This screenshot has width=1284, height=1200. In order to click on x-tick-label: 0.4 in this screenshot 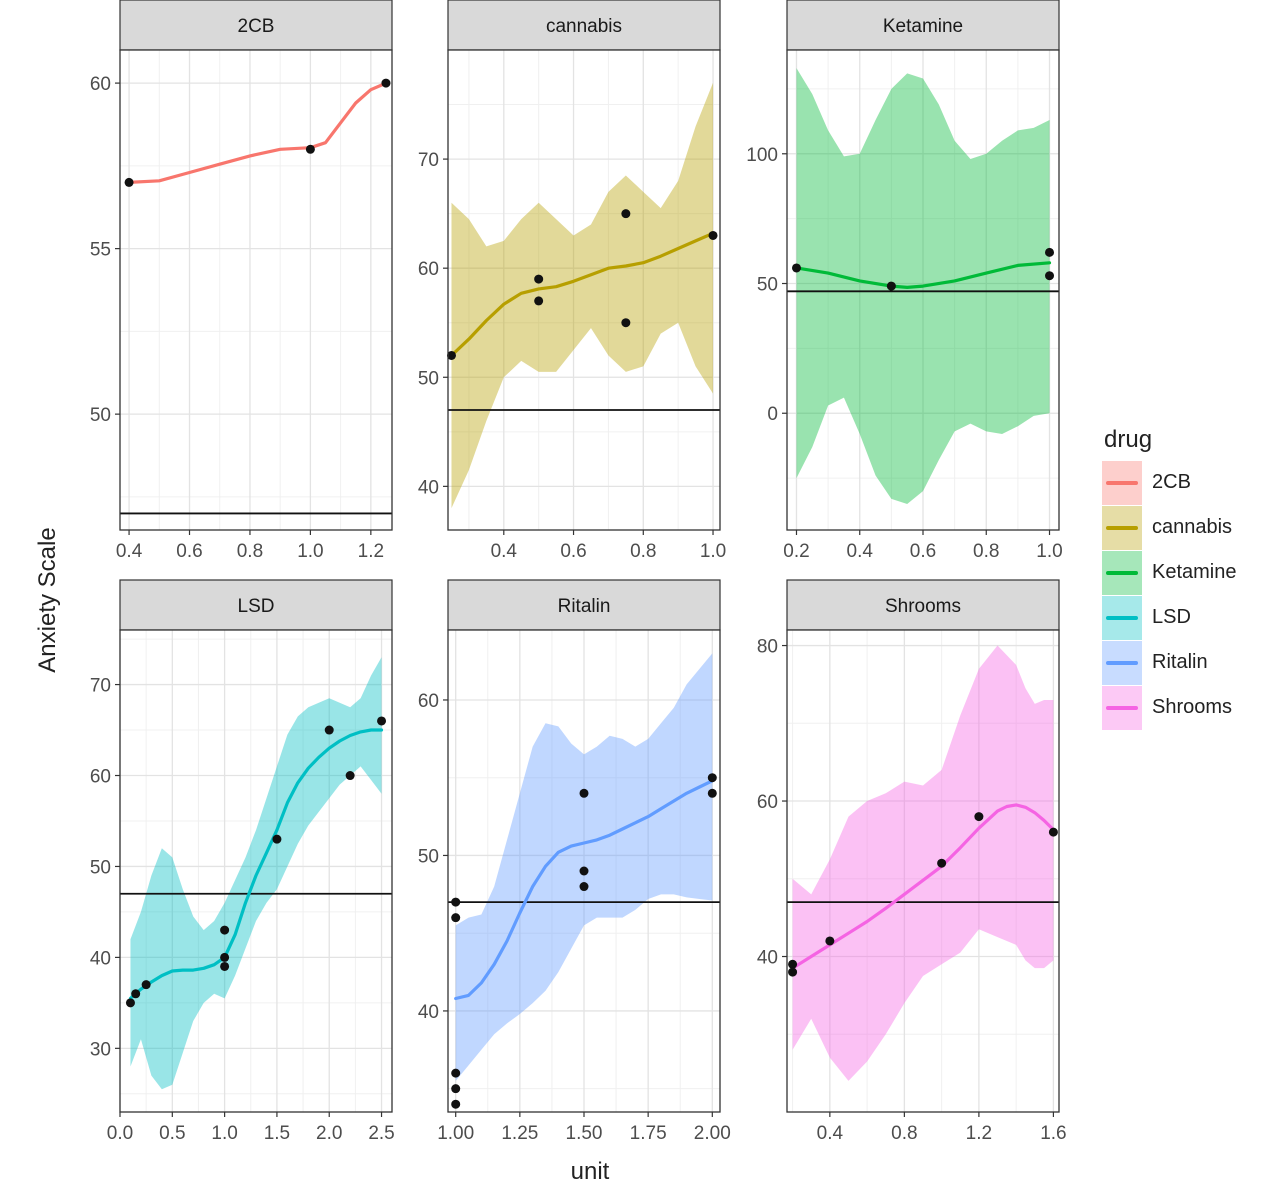, I will do `click(830, 1133)`.